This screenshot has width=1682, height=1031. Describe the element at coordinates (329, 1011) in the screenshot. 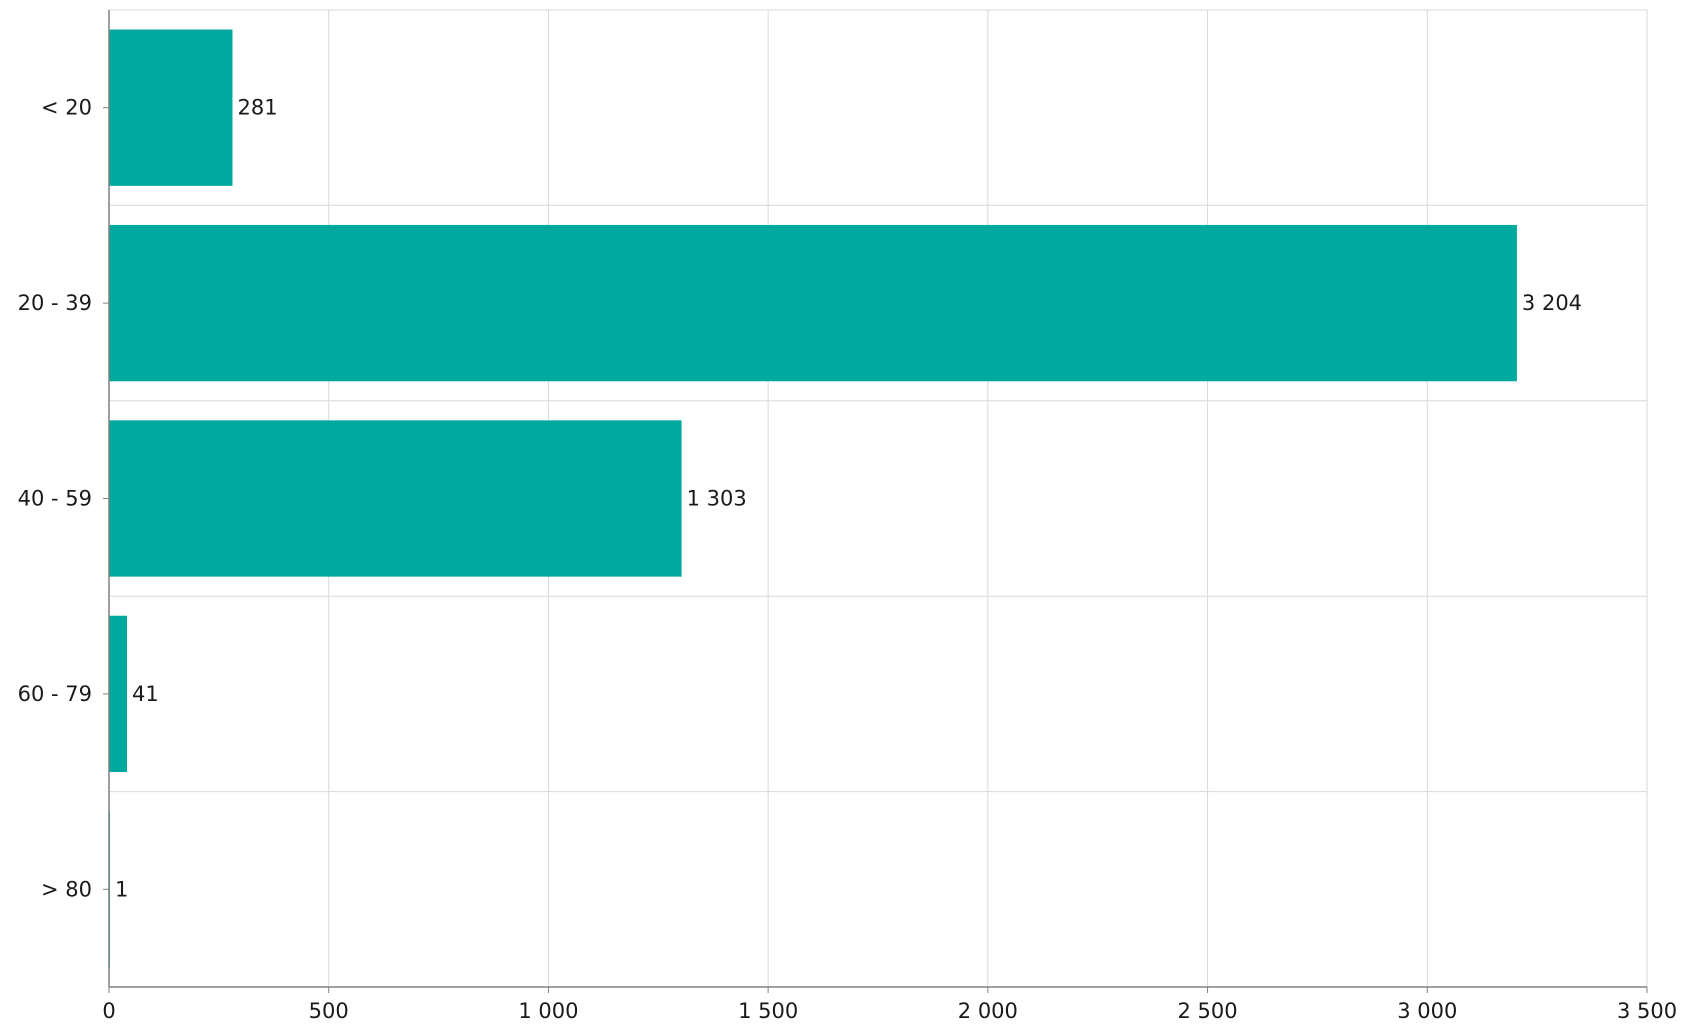

I see `x-tick-label: 500` at that location.